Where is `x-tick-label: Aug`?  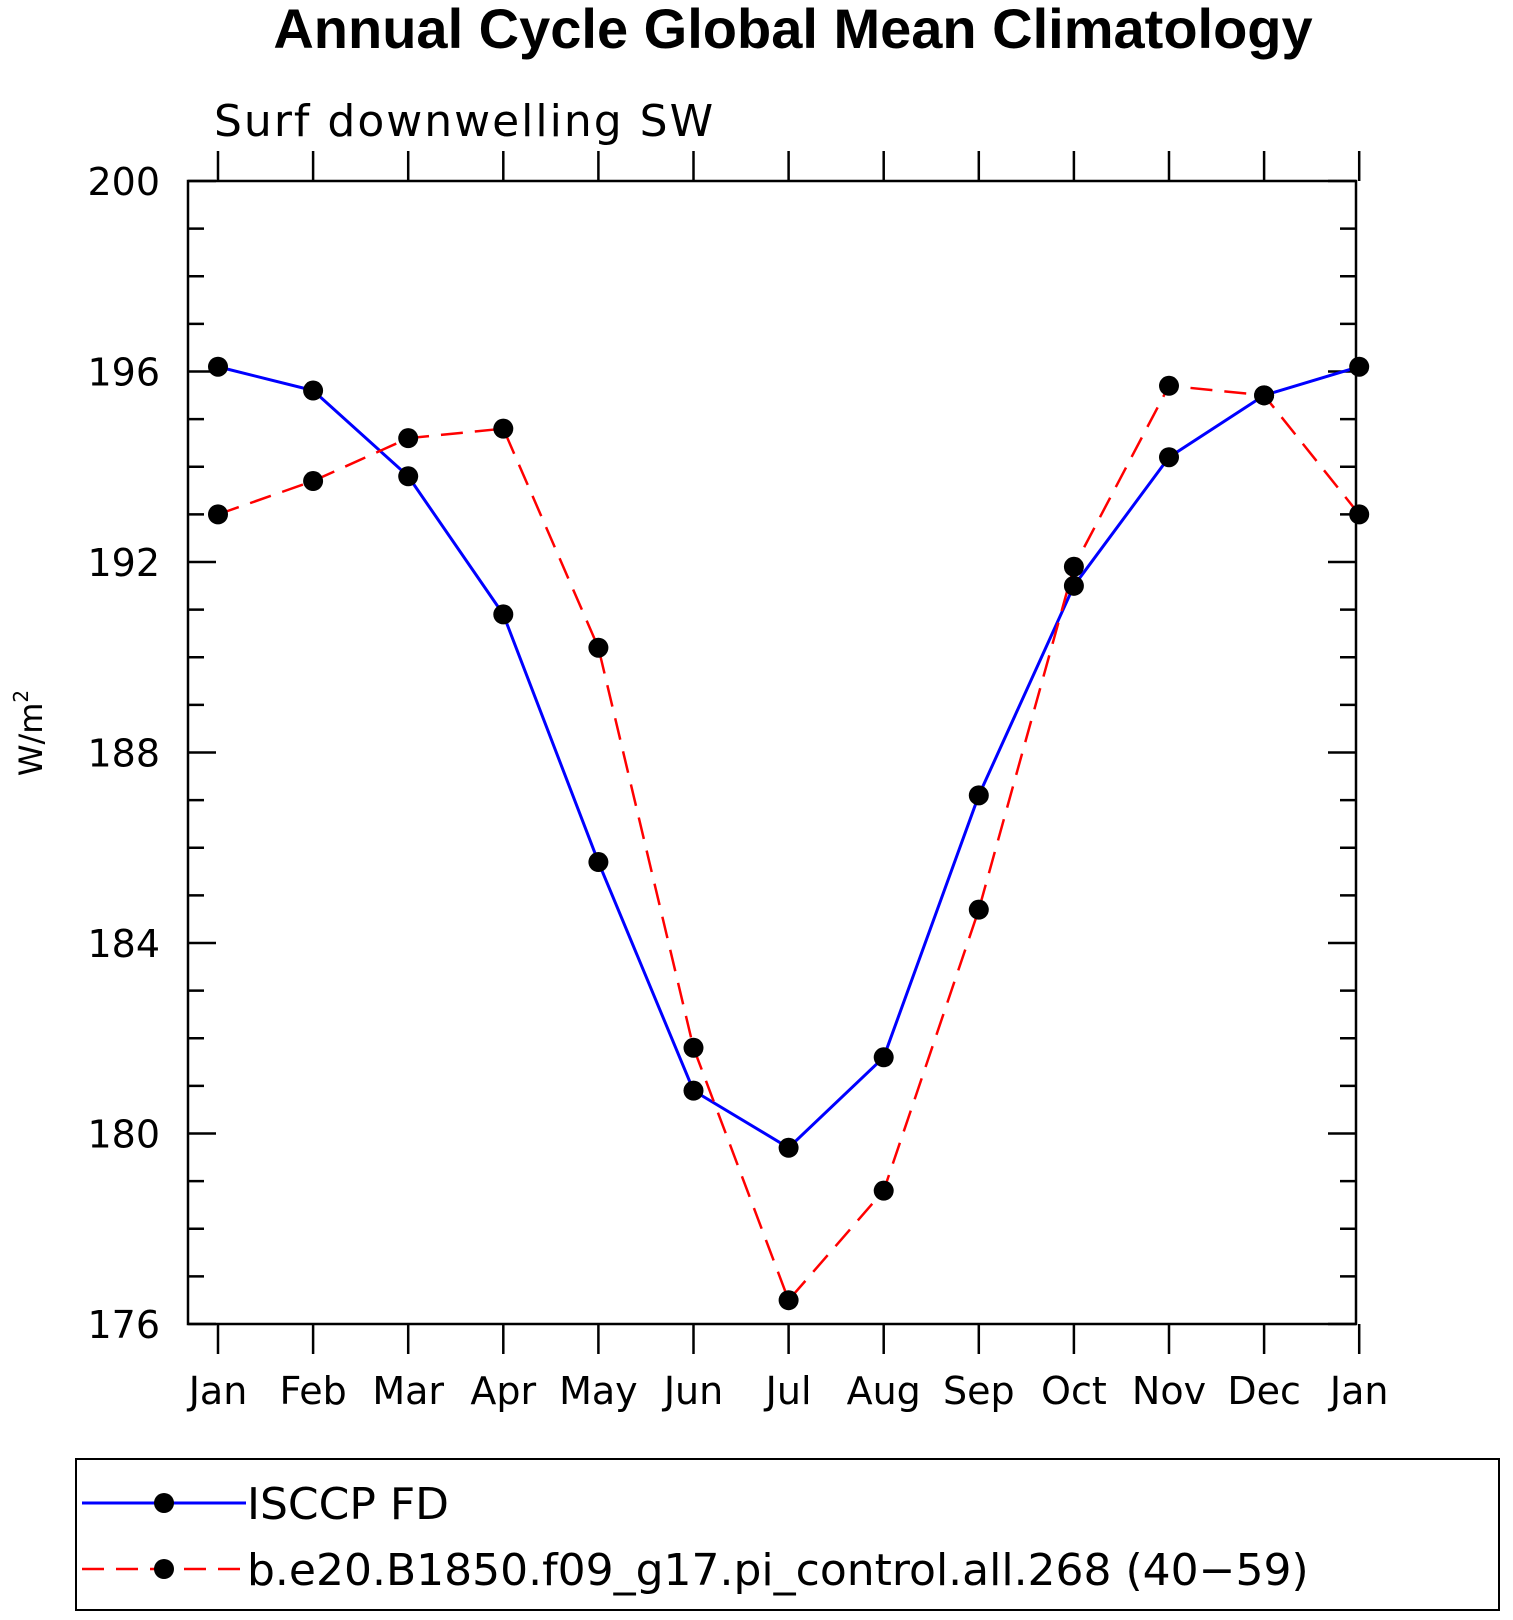 x-tick-label: Aug is located at coordinates (884, 1391).